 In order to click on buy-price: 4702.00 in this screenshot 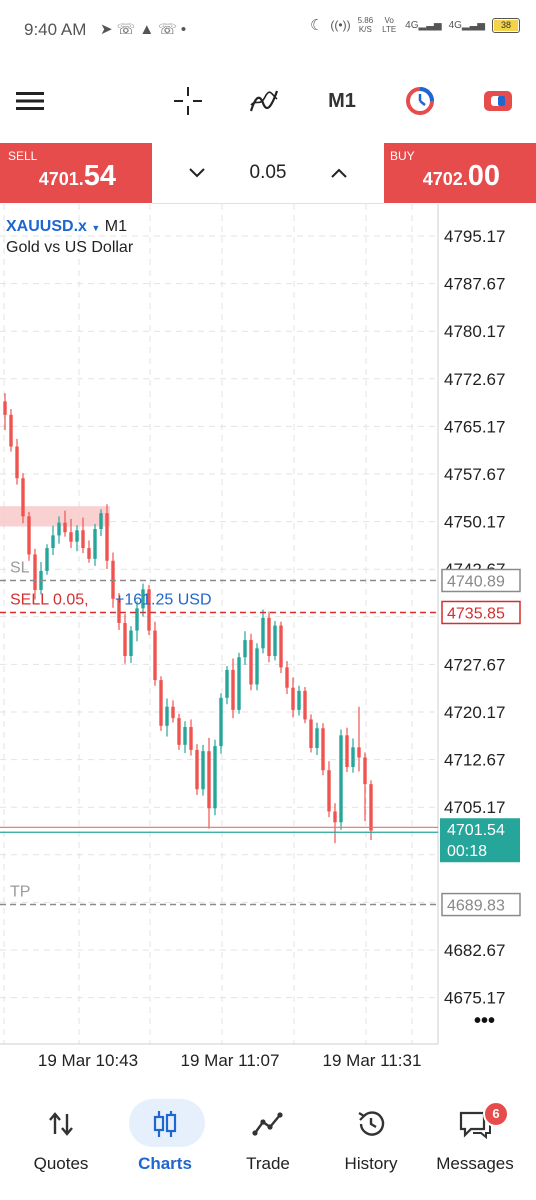, I will do `click(461, 176)`.